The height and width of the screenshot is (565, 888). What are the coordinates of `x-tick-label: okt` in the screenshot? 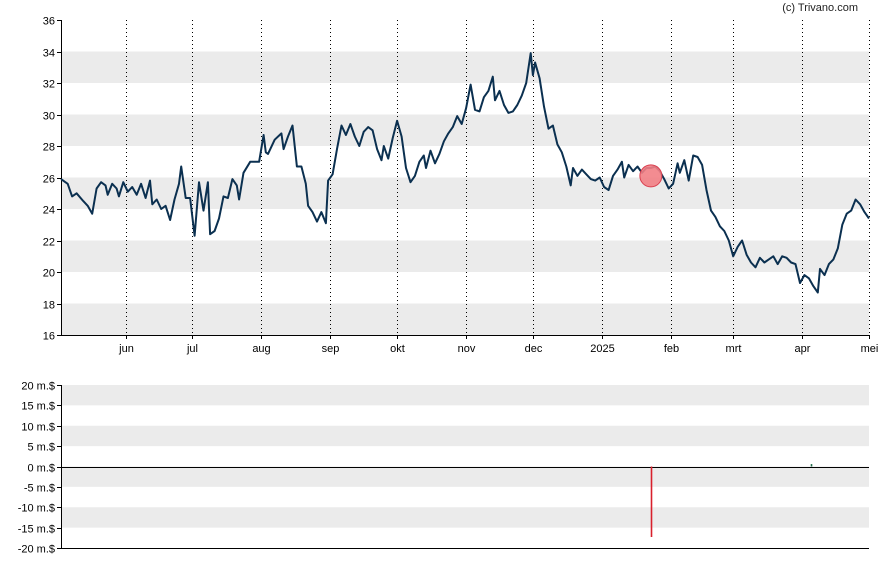 It's located at (397, 349).